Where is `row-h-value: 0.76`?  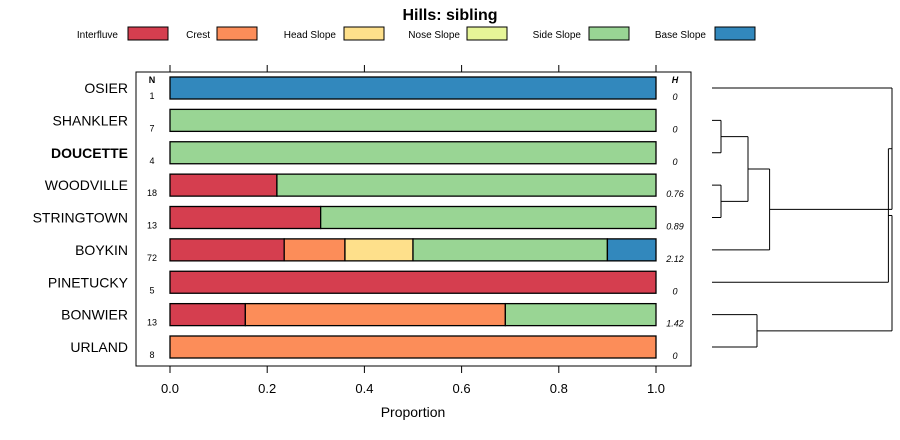
row-h-value: 0.76 is located at coordinates (675, 194).